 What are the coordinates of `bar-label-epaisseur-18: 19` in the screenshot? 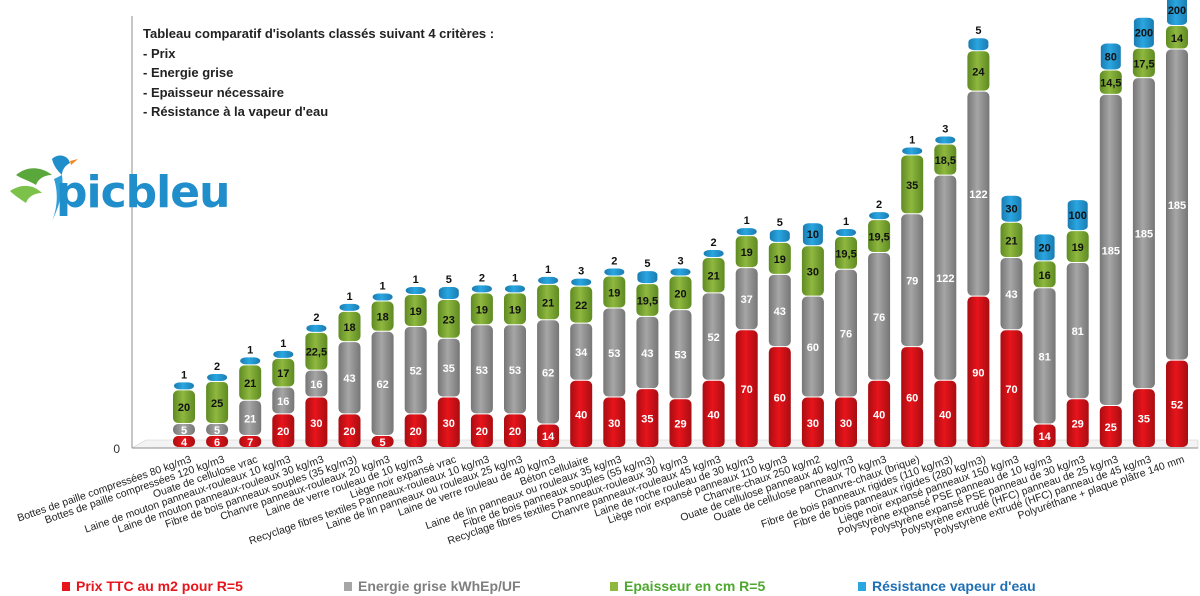 It's located at (780, 260).